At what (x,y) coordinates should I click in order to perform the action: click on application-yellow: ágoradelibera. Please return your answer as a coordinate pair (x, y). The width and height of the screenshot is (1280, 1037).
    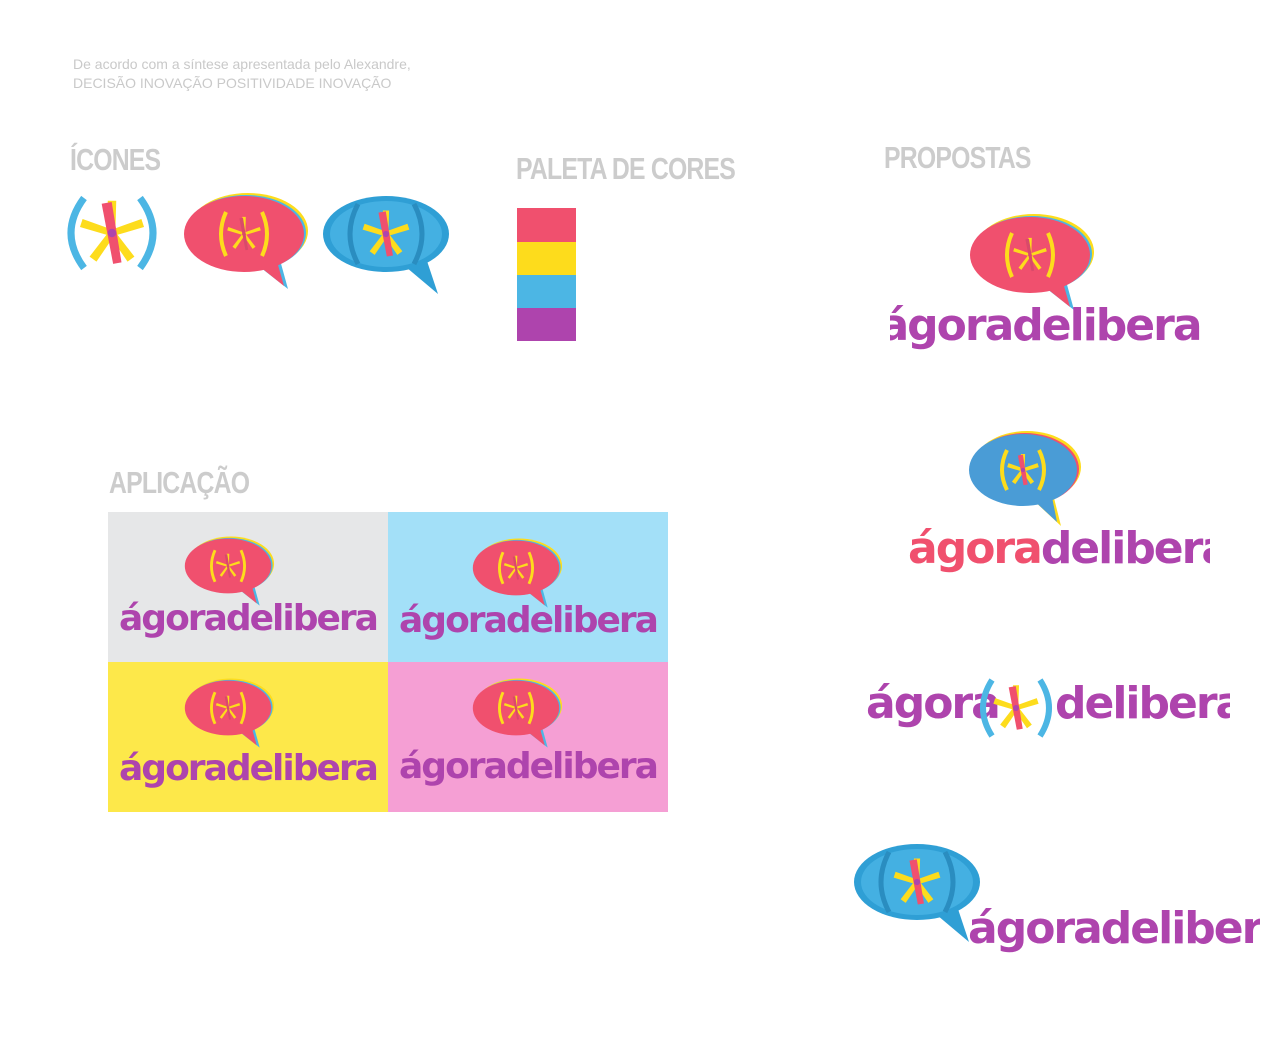
    Looking at the image, I should click on (248, 737).